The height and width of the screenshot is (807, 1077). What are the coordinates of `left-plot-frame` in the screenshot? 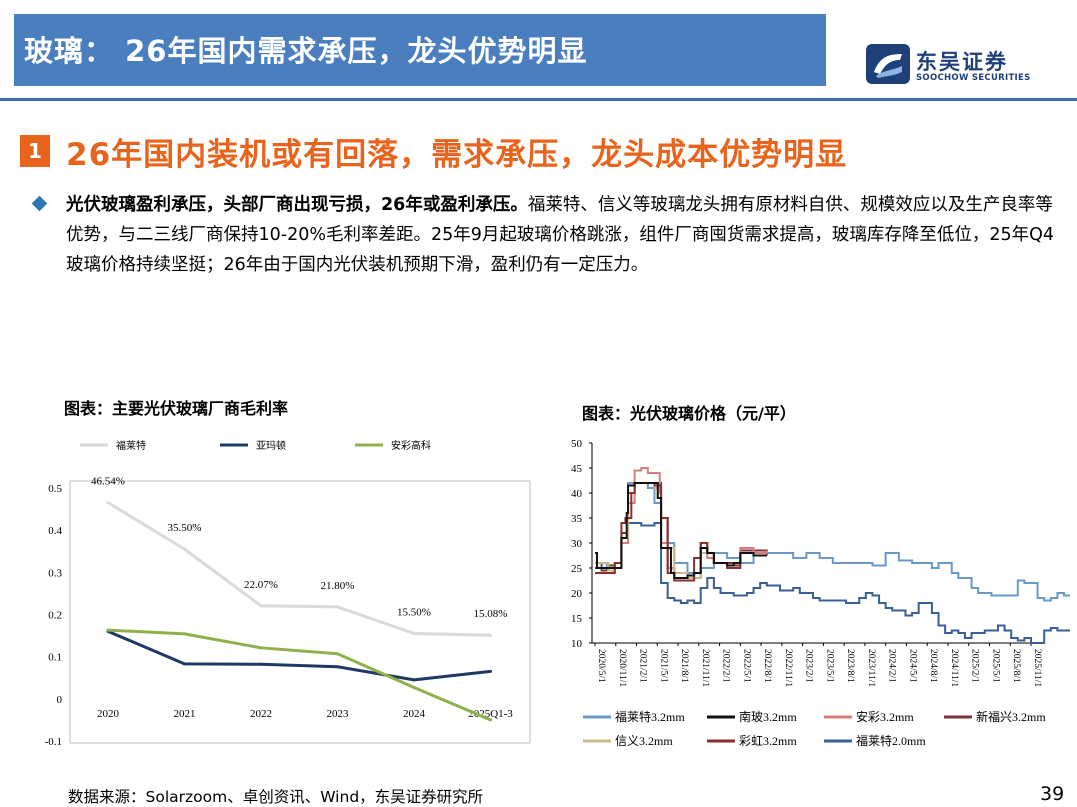 It's located at (300, 612).